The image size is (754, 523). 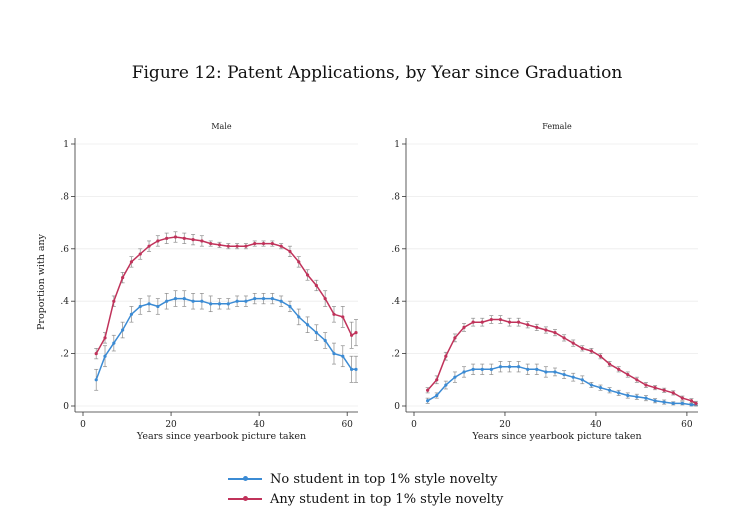 I want to click on legend-item-no-student: No student in top 1% style novelty, so click(x=365, y=480).